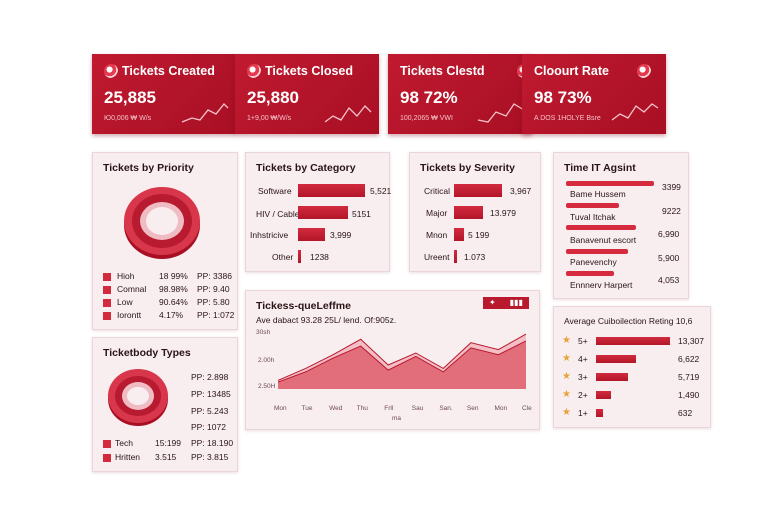  What do you see at coordinates (148, 168) in the screenshot?
I see `card-title: Tickets by Priority` at bounding box center [148, 168].